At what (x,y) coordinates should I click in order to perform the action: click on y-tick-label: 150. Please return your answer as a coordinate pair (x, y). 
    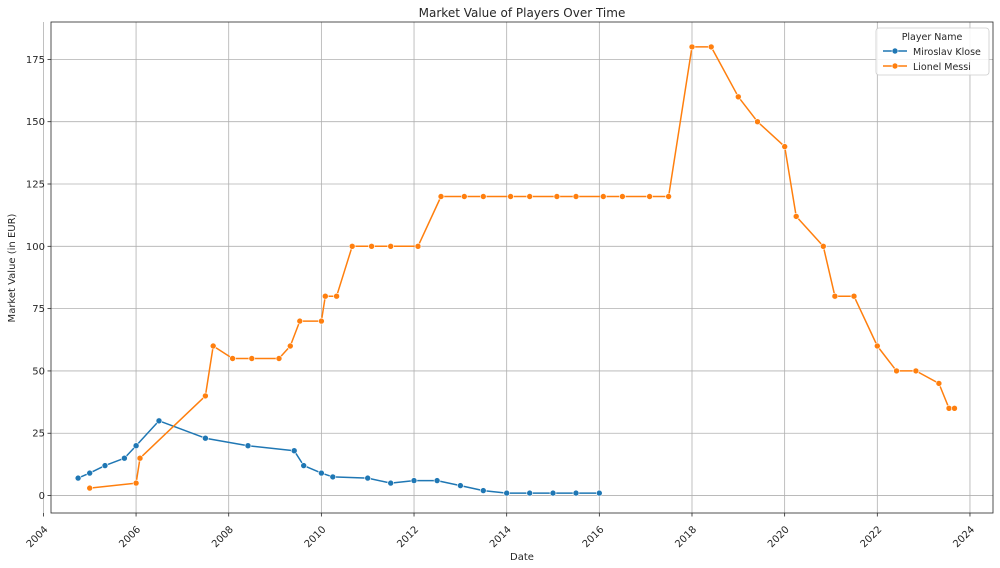
    Looking at the image, I should click on (35, 122).